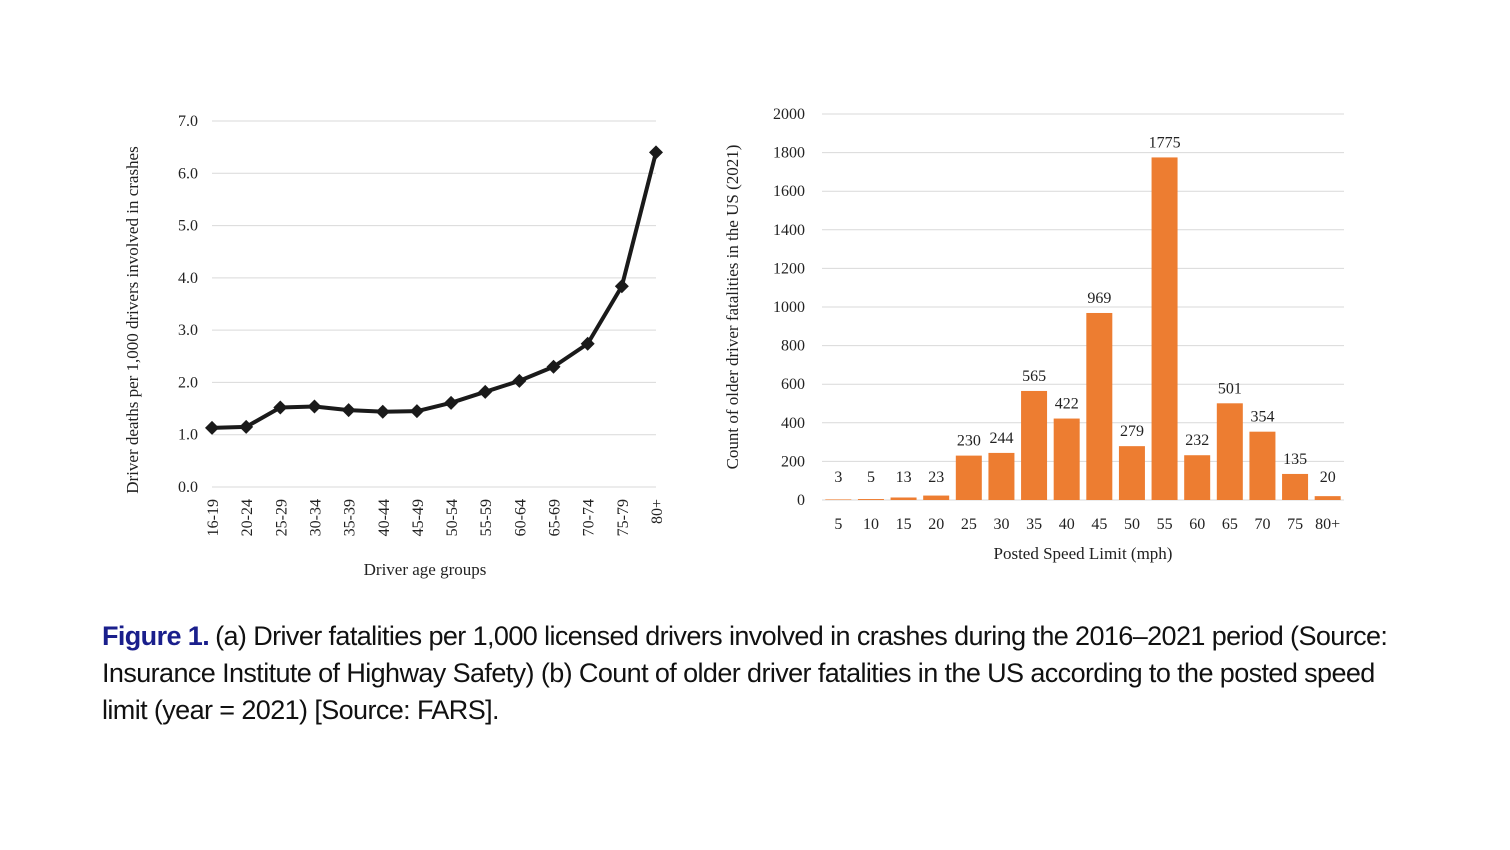 Image resolution: width=1510 pixels, height=850 pixels. I want to click on x-tick-label: 35, so click(1034, 524).